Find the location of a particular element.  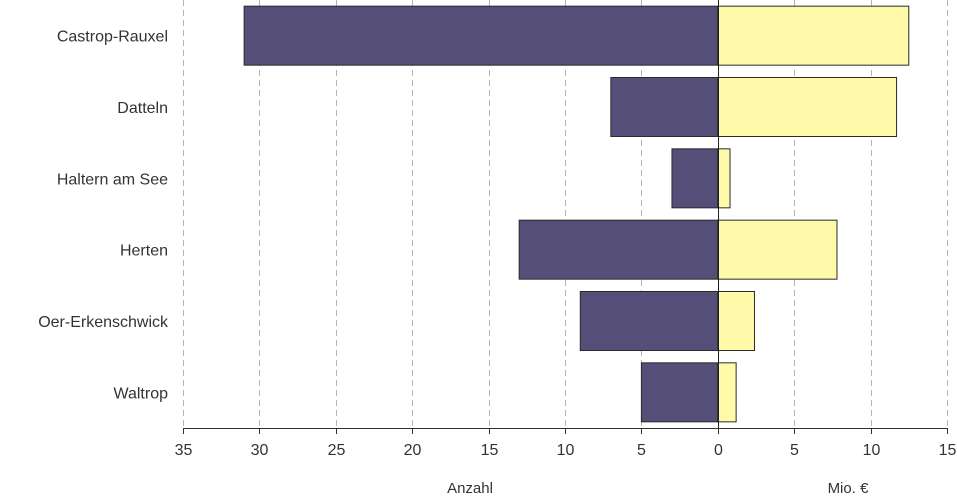

category-label: Herten is located at coordinates (144, 251).